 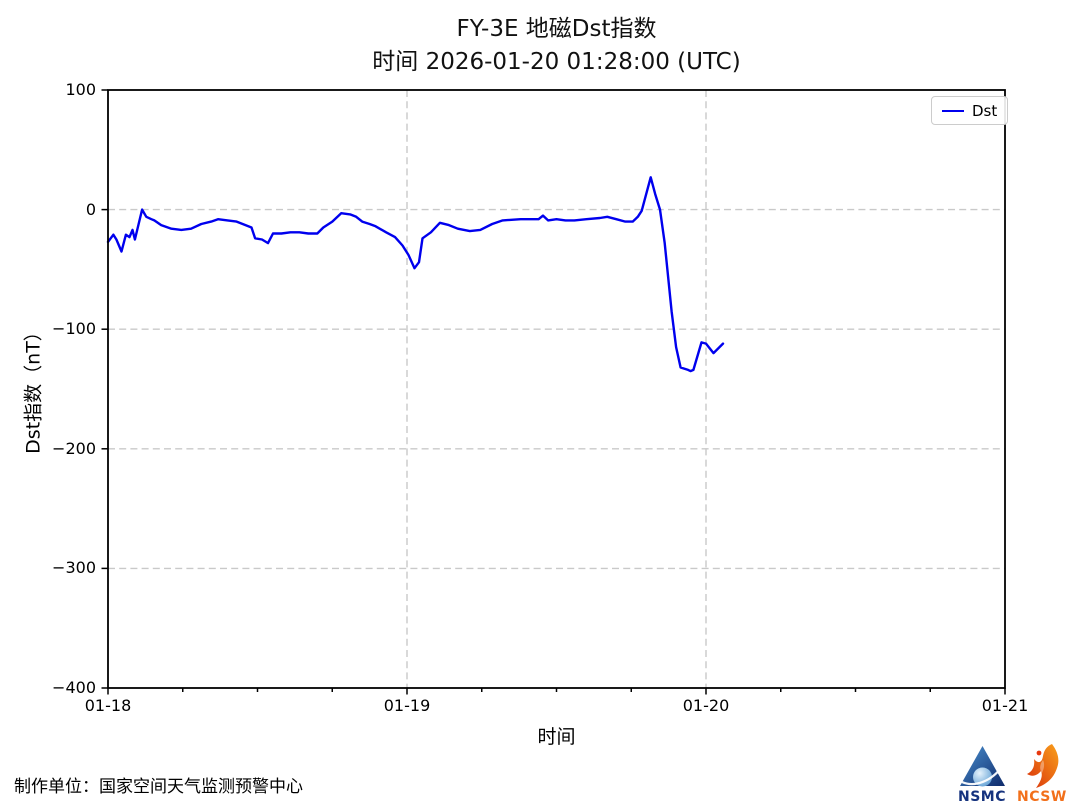 What do you see at coordinates (80, 89) in the screenshot?
I see `y-tick-label: 100` at bounding box center [80, 89].